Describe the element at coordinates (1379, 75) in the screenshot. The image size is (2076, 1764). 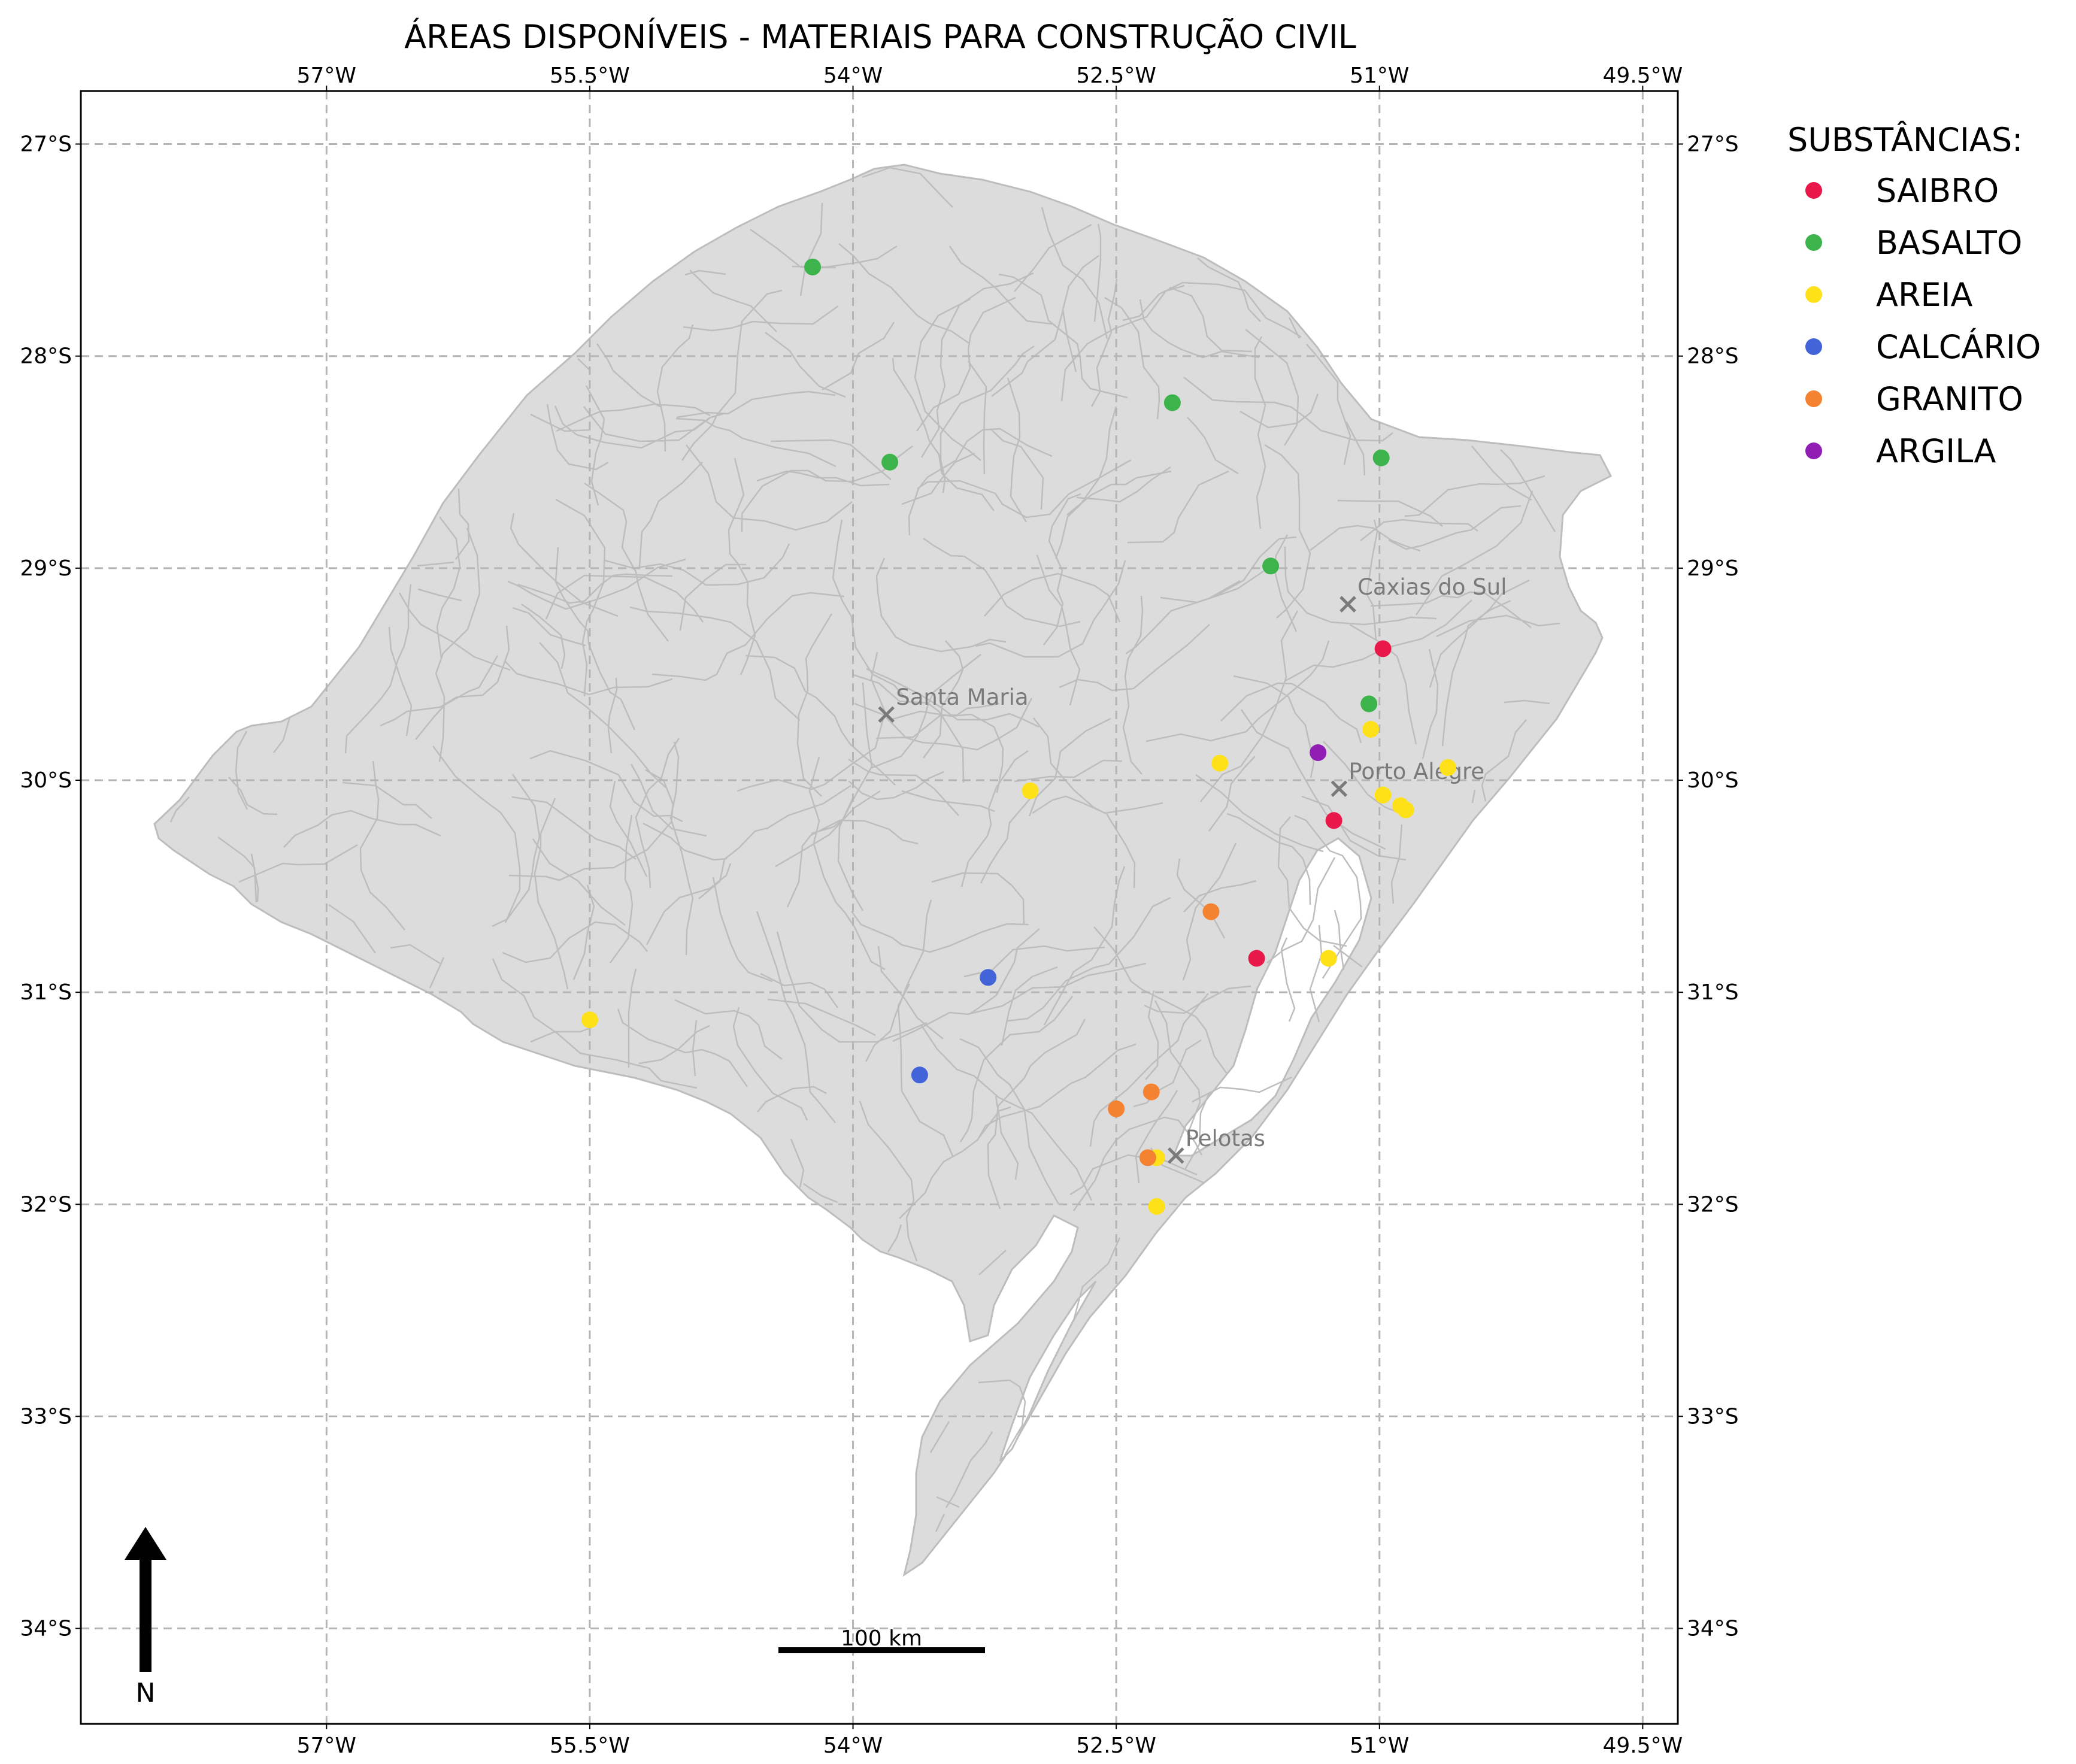
I see `lon-tick-label-top: 51°W` at that location.